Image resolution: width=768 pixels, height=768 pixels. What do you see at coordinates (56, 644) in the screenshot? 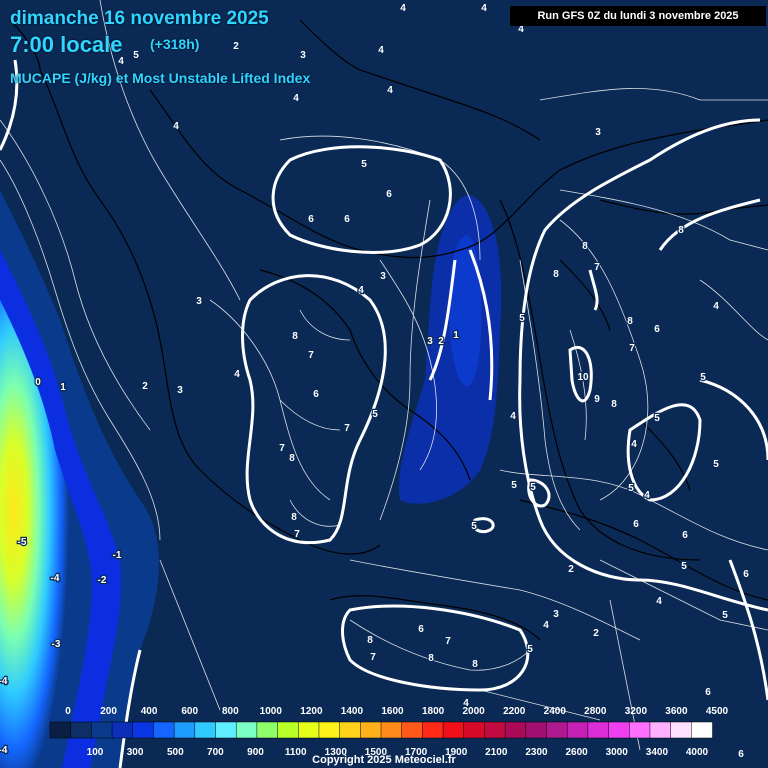
I see `isoline-label: -3` at bounding box center [56, 644].